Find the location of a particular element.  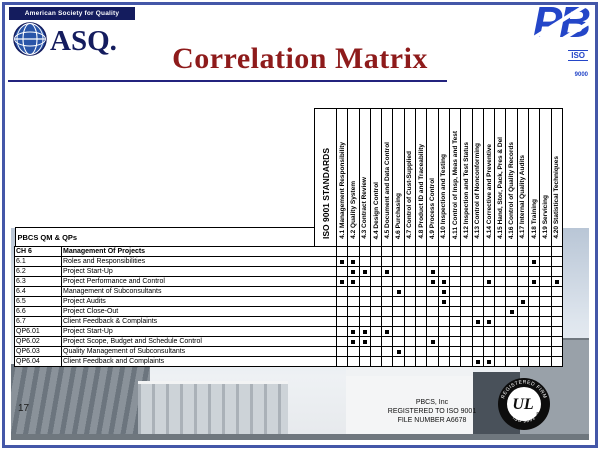

row-label: Client Feedback & Complaints is located at coordinates (199, 321).